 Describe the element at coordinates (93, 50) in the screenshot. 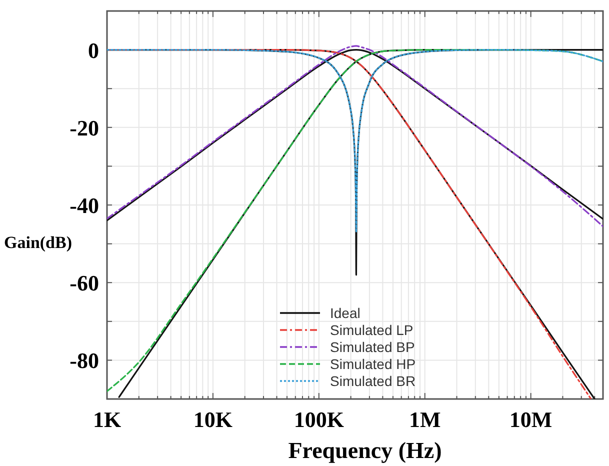

I see `y-tick-label: 0` at that location.